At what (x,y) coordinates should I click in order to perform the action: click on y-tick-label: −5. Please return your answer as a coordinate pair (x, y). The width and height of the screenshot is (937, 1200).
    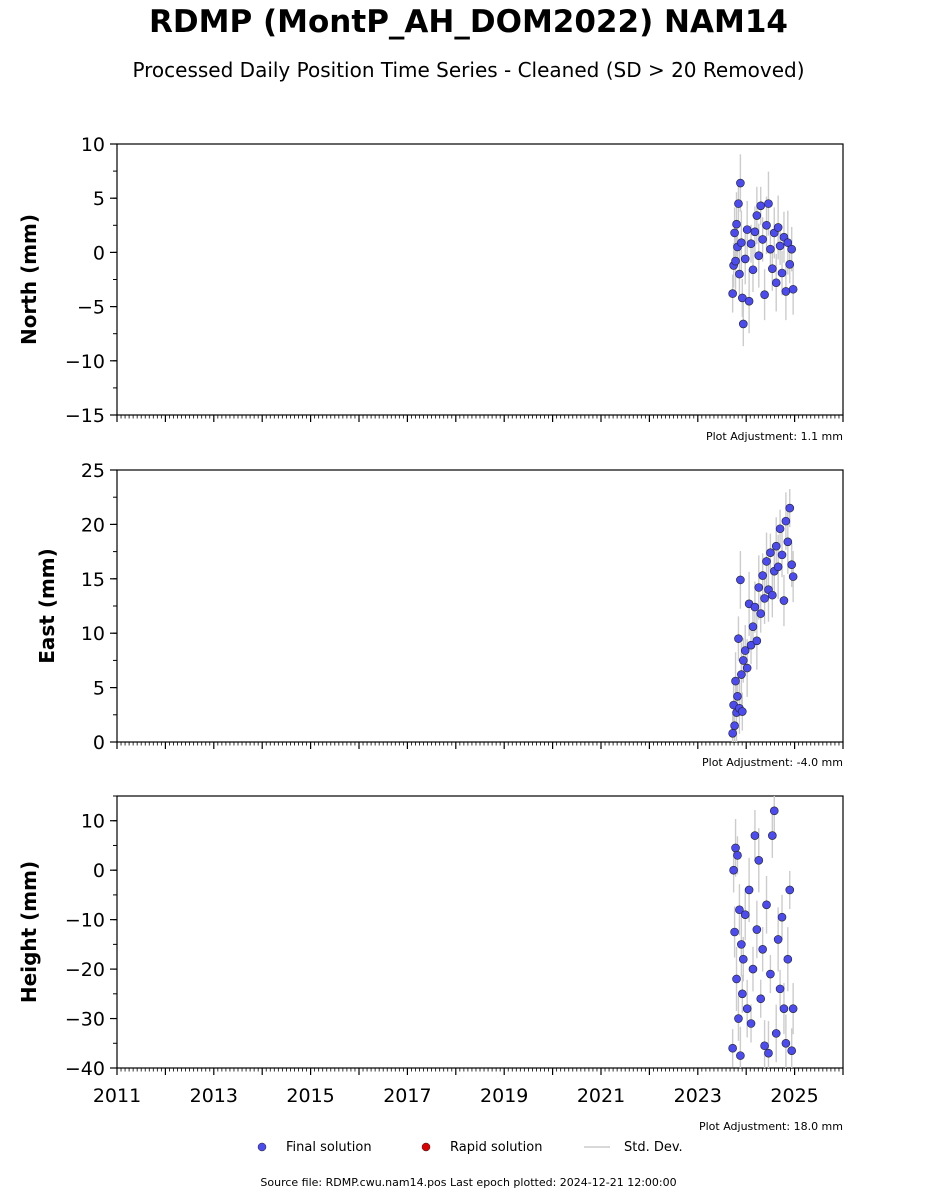
    Looking at the image, I should click on (91, 308).